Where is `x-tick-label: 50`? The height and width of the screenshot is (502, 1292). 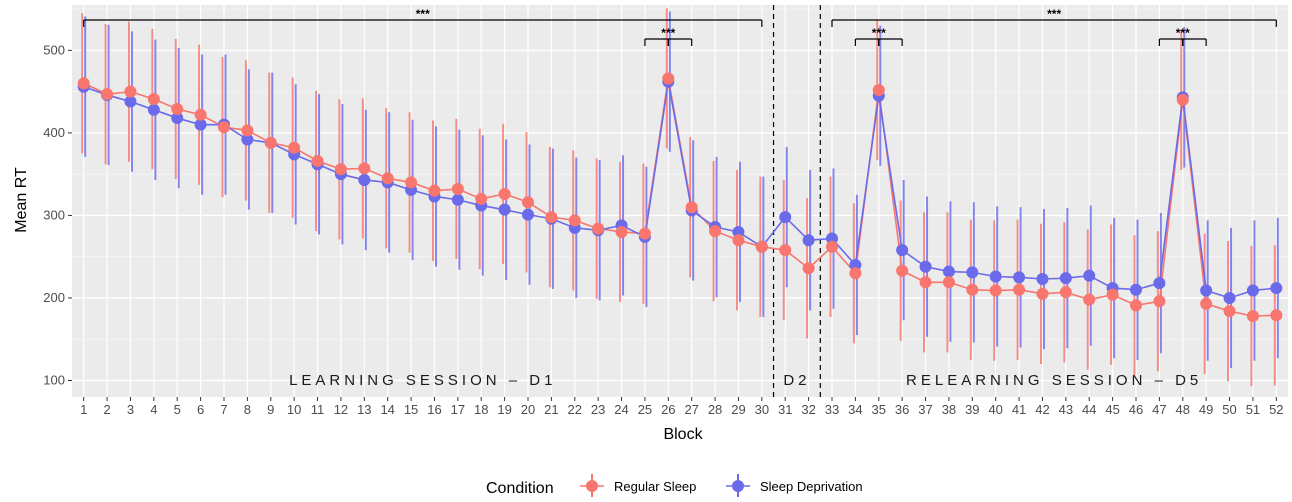
x-tick-label: 50 is located at coordinates (1229, 409).